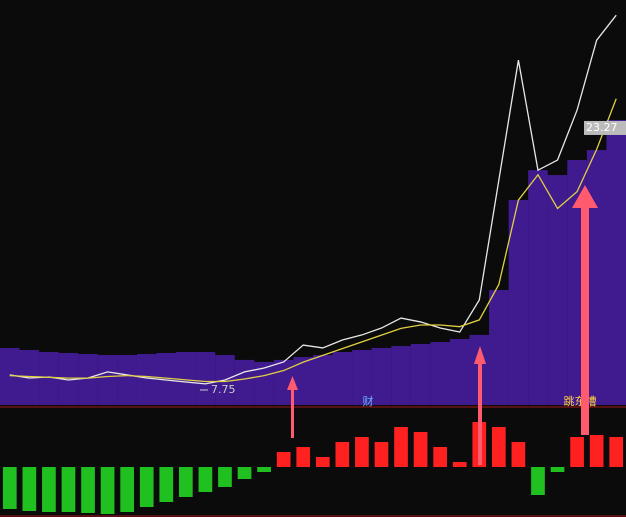 Image resolution: width=626 pixels, height=517 pixels. I want to click on signal-label: 财, so click(368, 401).